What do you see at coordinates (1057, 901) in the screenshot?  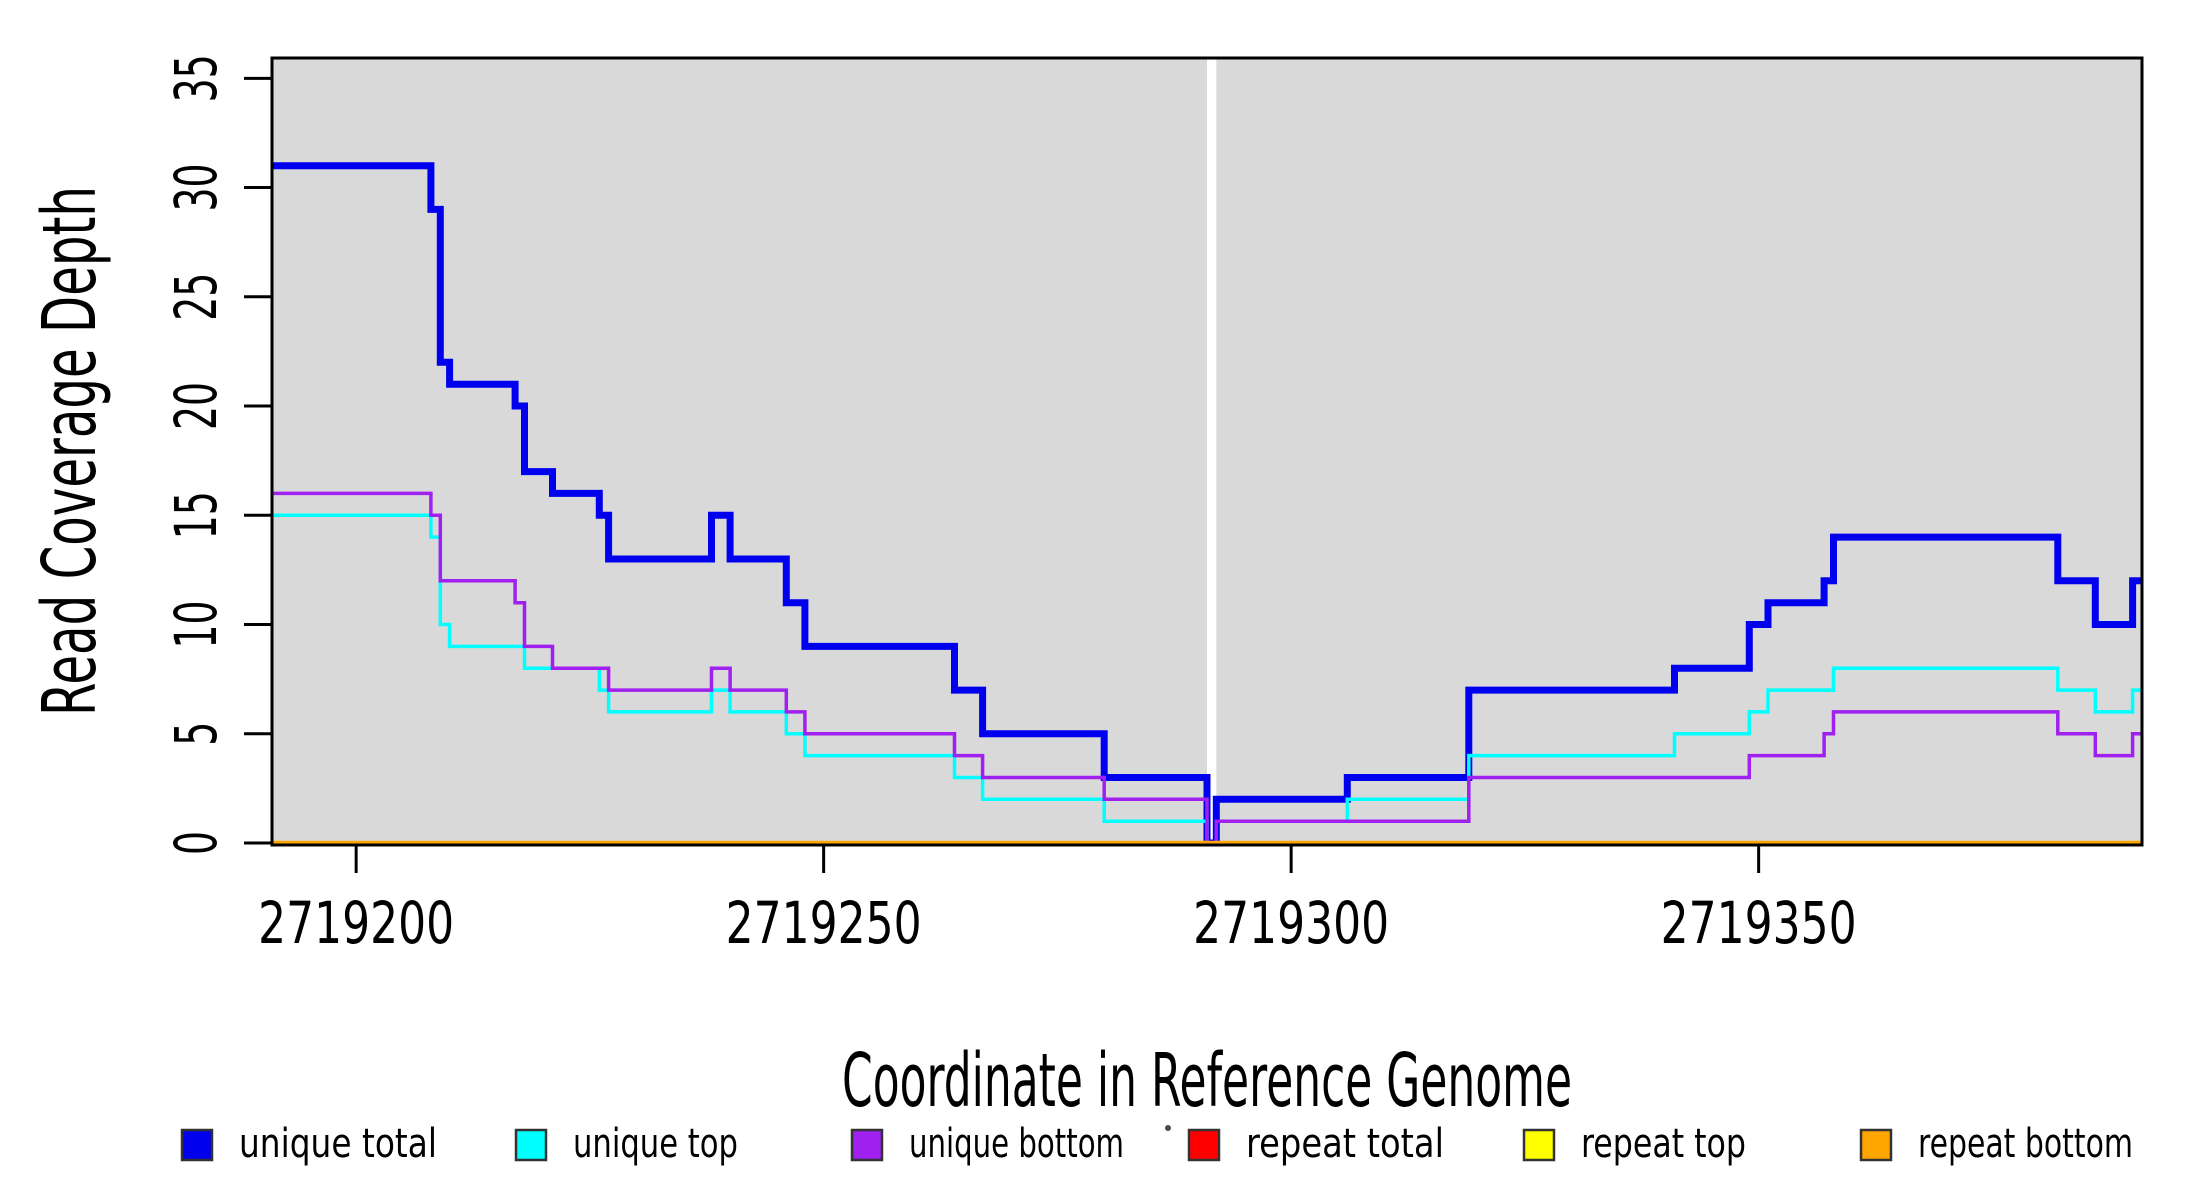 I see `x-axis: 2719200 2719250 2719300 2719350` at bounding box center [1057, 901].